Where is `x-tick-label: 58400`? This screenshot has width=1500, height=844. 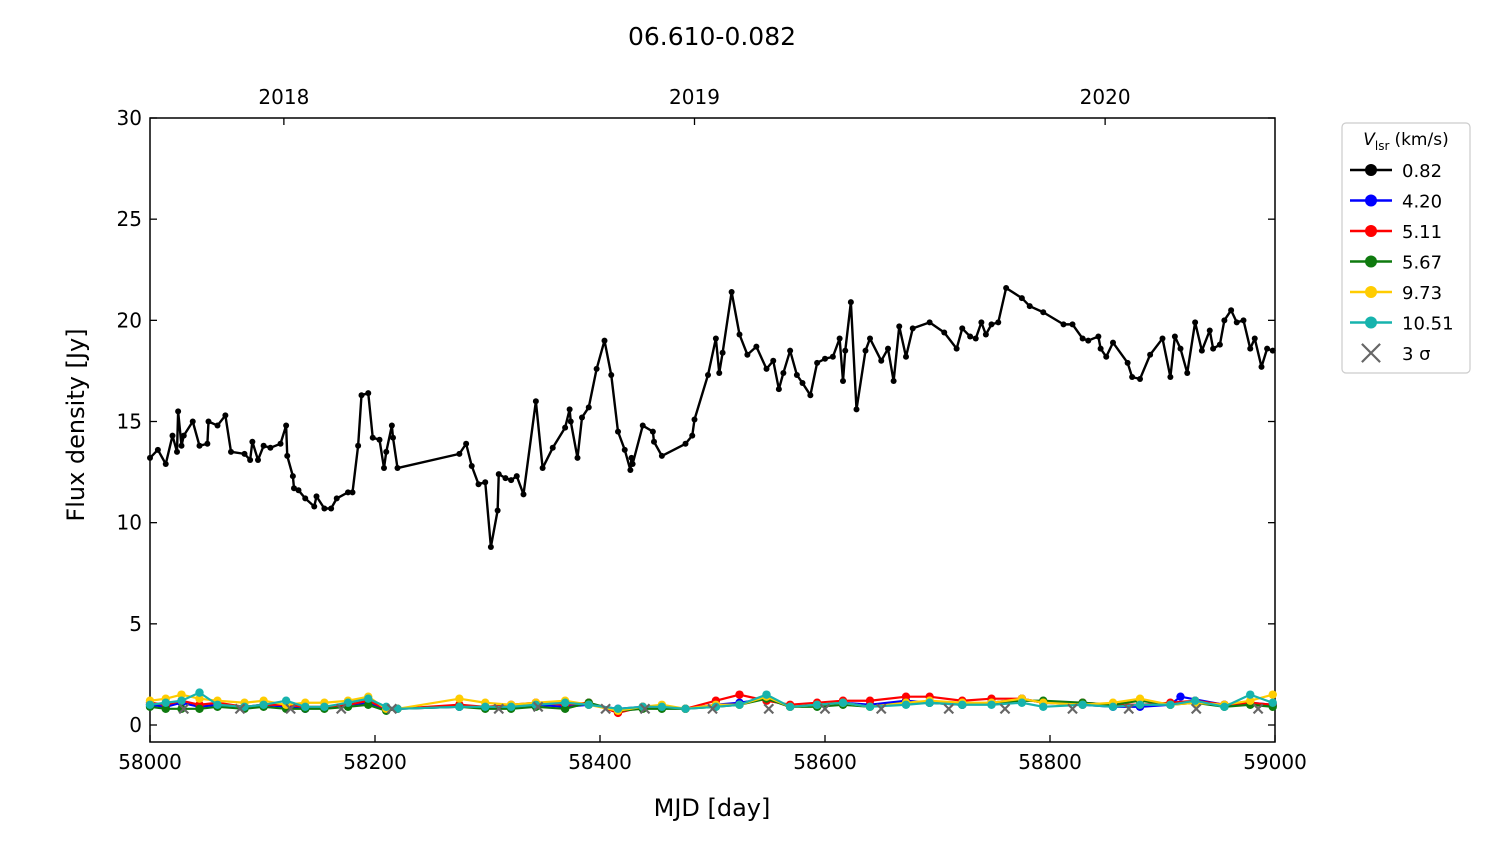
x-tick-label: 58400 is located at coordinates (600, 762).